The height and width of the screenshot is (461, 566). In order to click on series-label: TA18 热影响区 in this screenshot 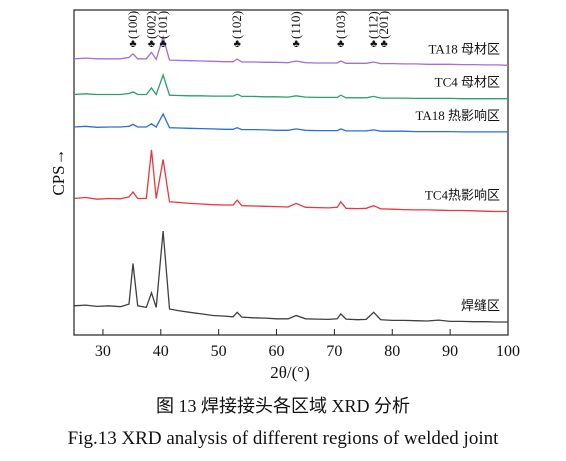, I will do `click(457, 115)`.